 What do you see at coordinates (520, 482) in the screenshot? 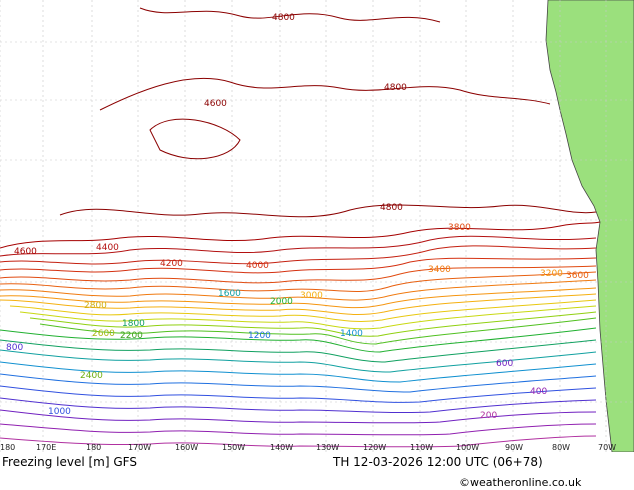
I see `credit-link: ©weatheronline.co.uk` at bounding box center [520, 482].